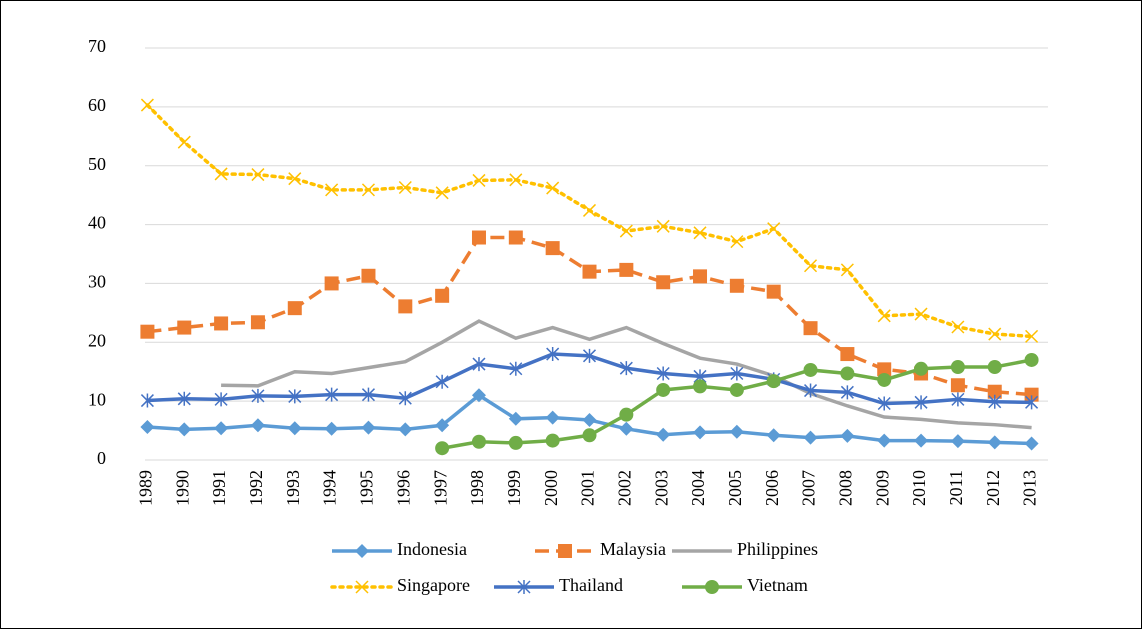  What do you see at coordinates (1030, 488) in the screenshot?
I see `x-tick-label: 2013` at bounding box center [1030, 488].